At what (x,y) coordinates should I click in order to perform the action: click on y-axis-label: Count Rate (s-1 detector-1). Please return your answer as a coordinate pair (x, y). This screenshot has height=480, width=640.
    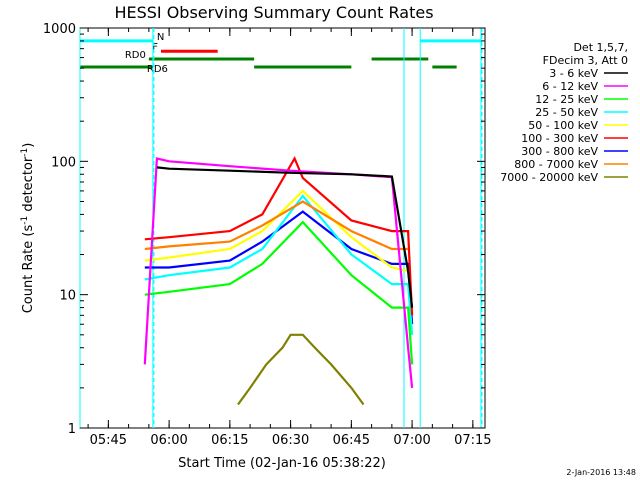
    Looking at the image, I should click on (28, 228).